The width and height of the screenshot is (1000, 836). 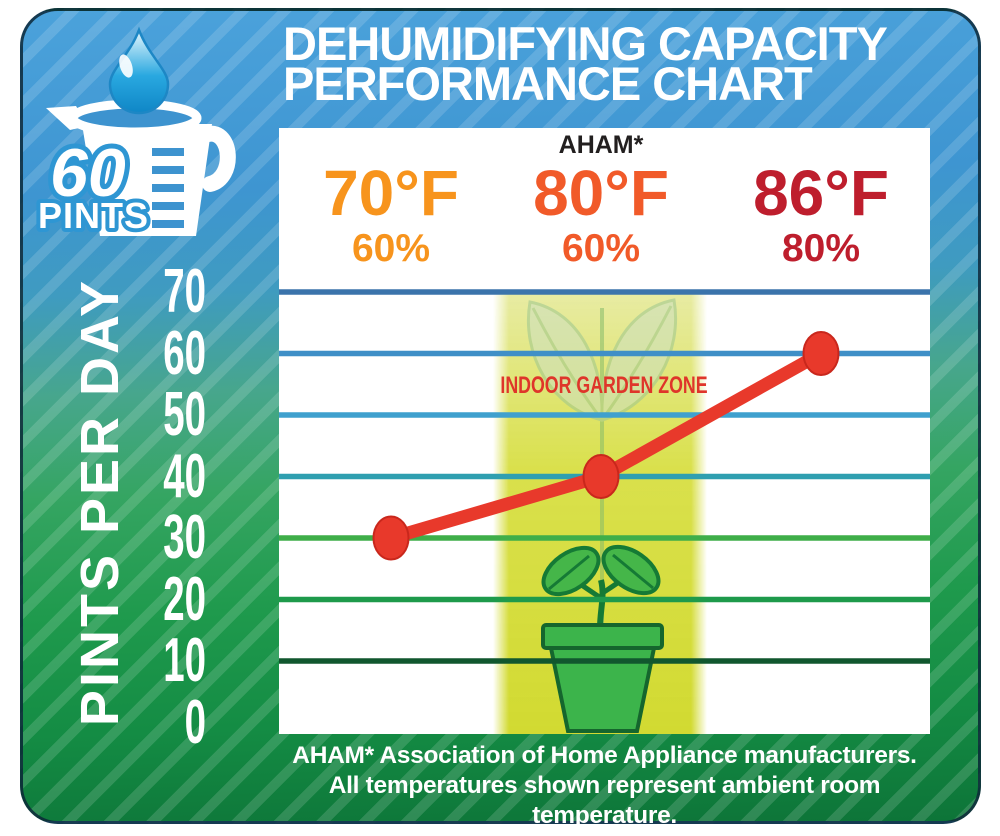 What do you see at coordinates (548, 83) in the screenshot?
I see `chart-title-line2: PERFORMANCE CHART` at bounding box center [548, 83].